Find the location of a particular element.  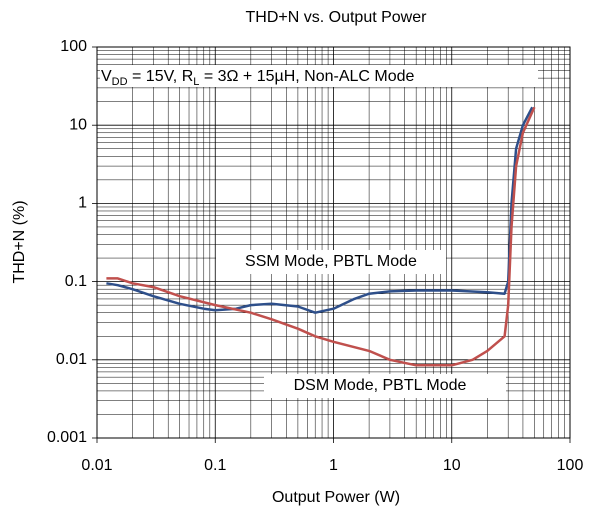

y-axis-label: THD+N (%) is located at coordinates (19, 241).